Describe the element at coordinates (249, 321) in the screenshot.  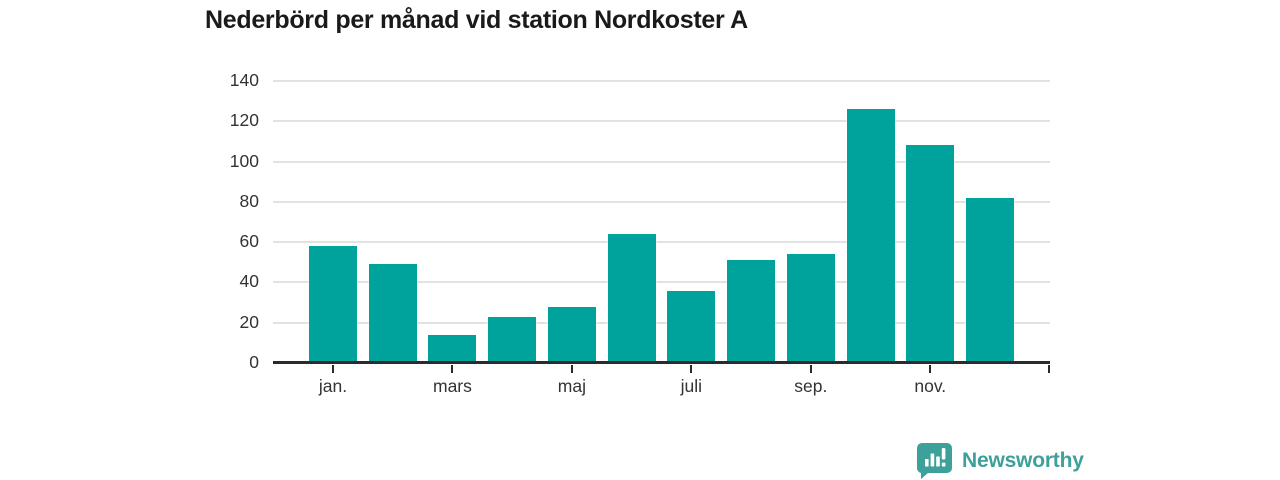
I see `y-axis-tick-label: 20` at that location.